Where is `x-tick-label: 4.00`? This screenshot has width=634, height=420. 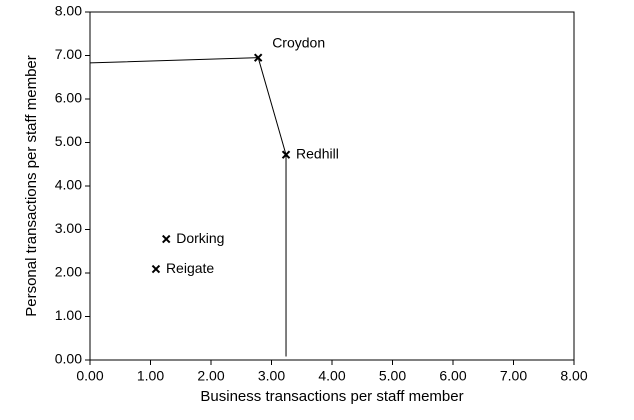
x-tick-label: 4.00 is located at coordinates (331, 376).